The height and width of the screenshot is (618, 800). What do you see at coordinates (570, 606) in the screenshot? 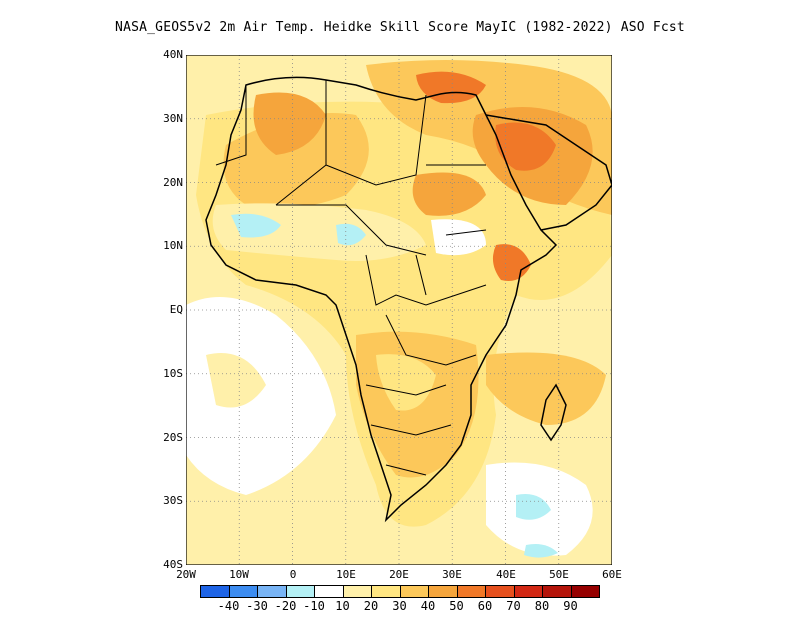
I see `colorbar-label: 90` at bounding box center [570, 606].